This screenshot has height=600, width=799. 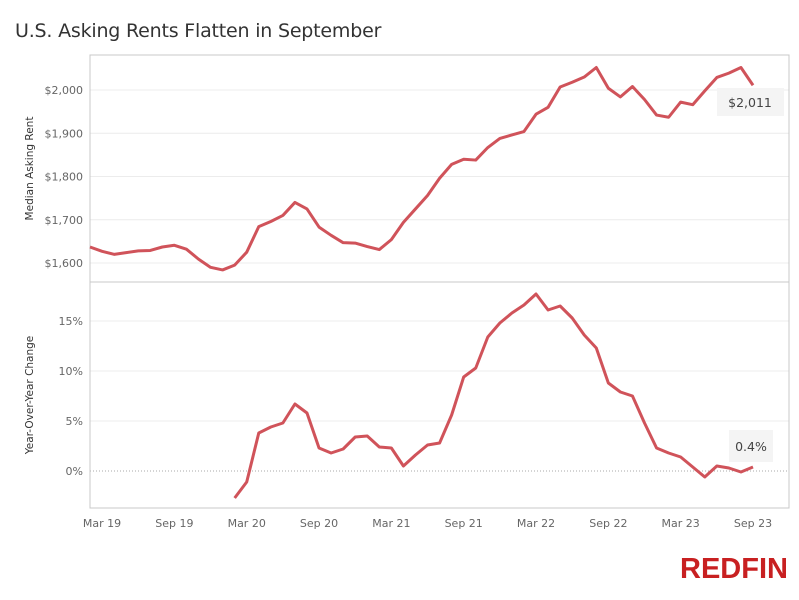 What do you see at coordinates (391, 523) in the screenshot?
I see `x-tick-label: Mar 21` at bounding box center [391, 523].